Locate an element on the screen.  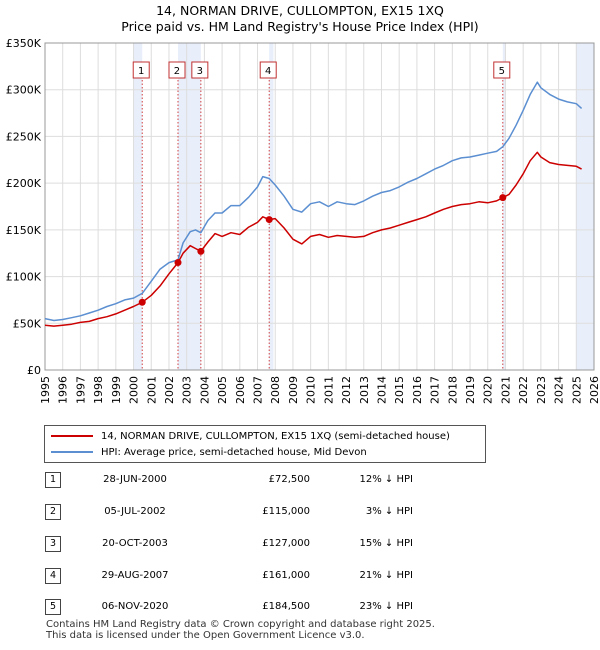
y-tick-label: £100K is located at coordinates (24, 277).